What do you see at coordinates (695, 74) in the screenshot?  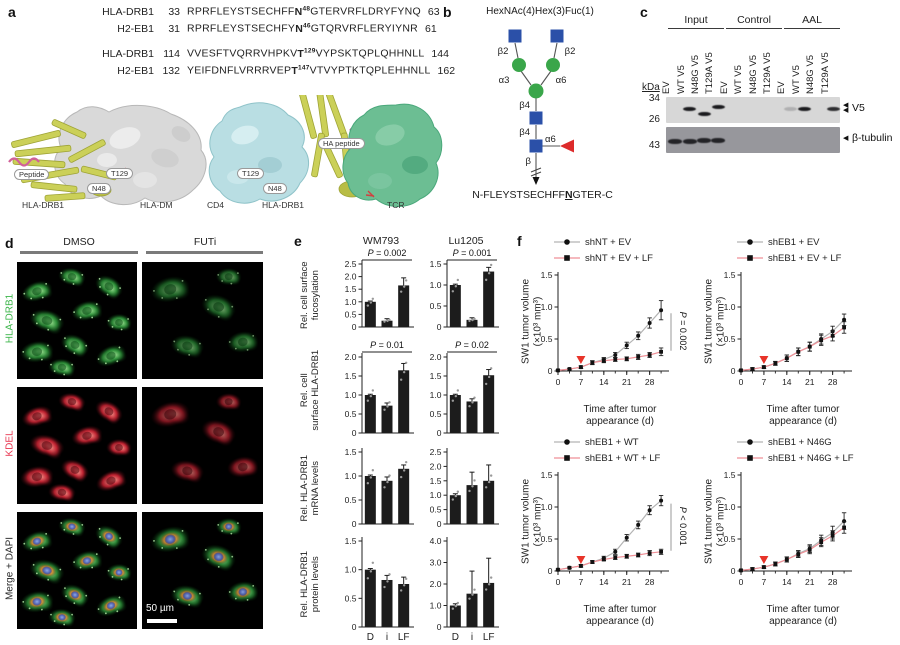 I see `lane-label: N48G V5` at bounding box center [695, 74].